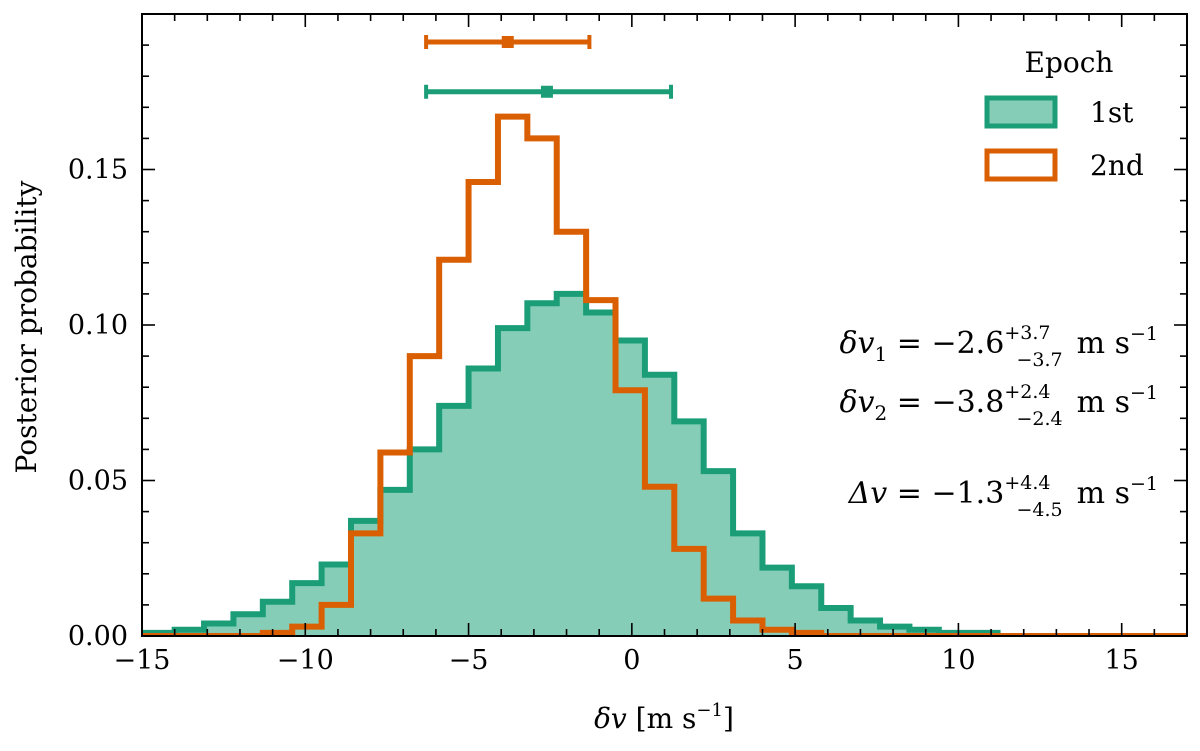  I want to click on errorbar-center-2nd, so click(507, 41).